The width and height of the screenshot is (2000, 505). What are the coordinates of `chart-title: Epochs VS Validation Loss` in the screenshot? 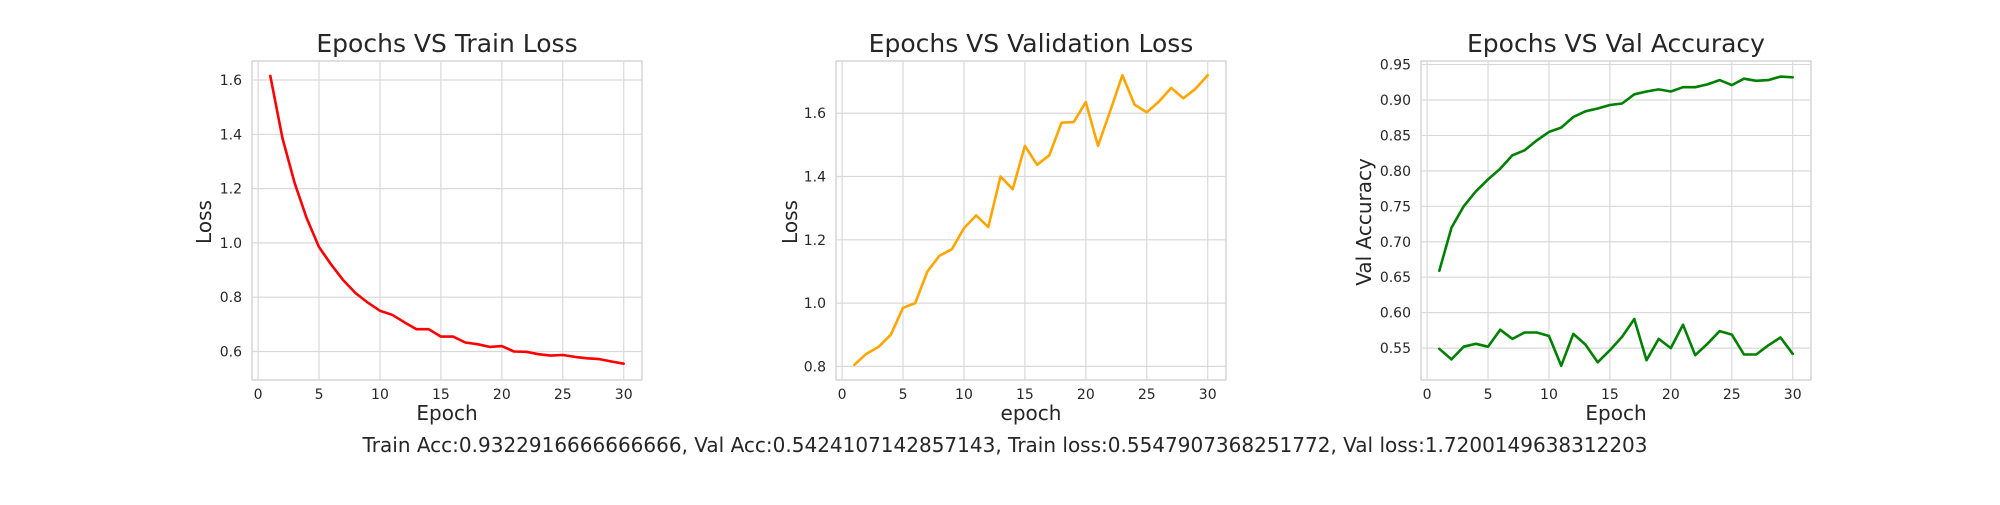 It's located at (1031, 43).